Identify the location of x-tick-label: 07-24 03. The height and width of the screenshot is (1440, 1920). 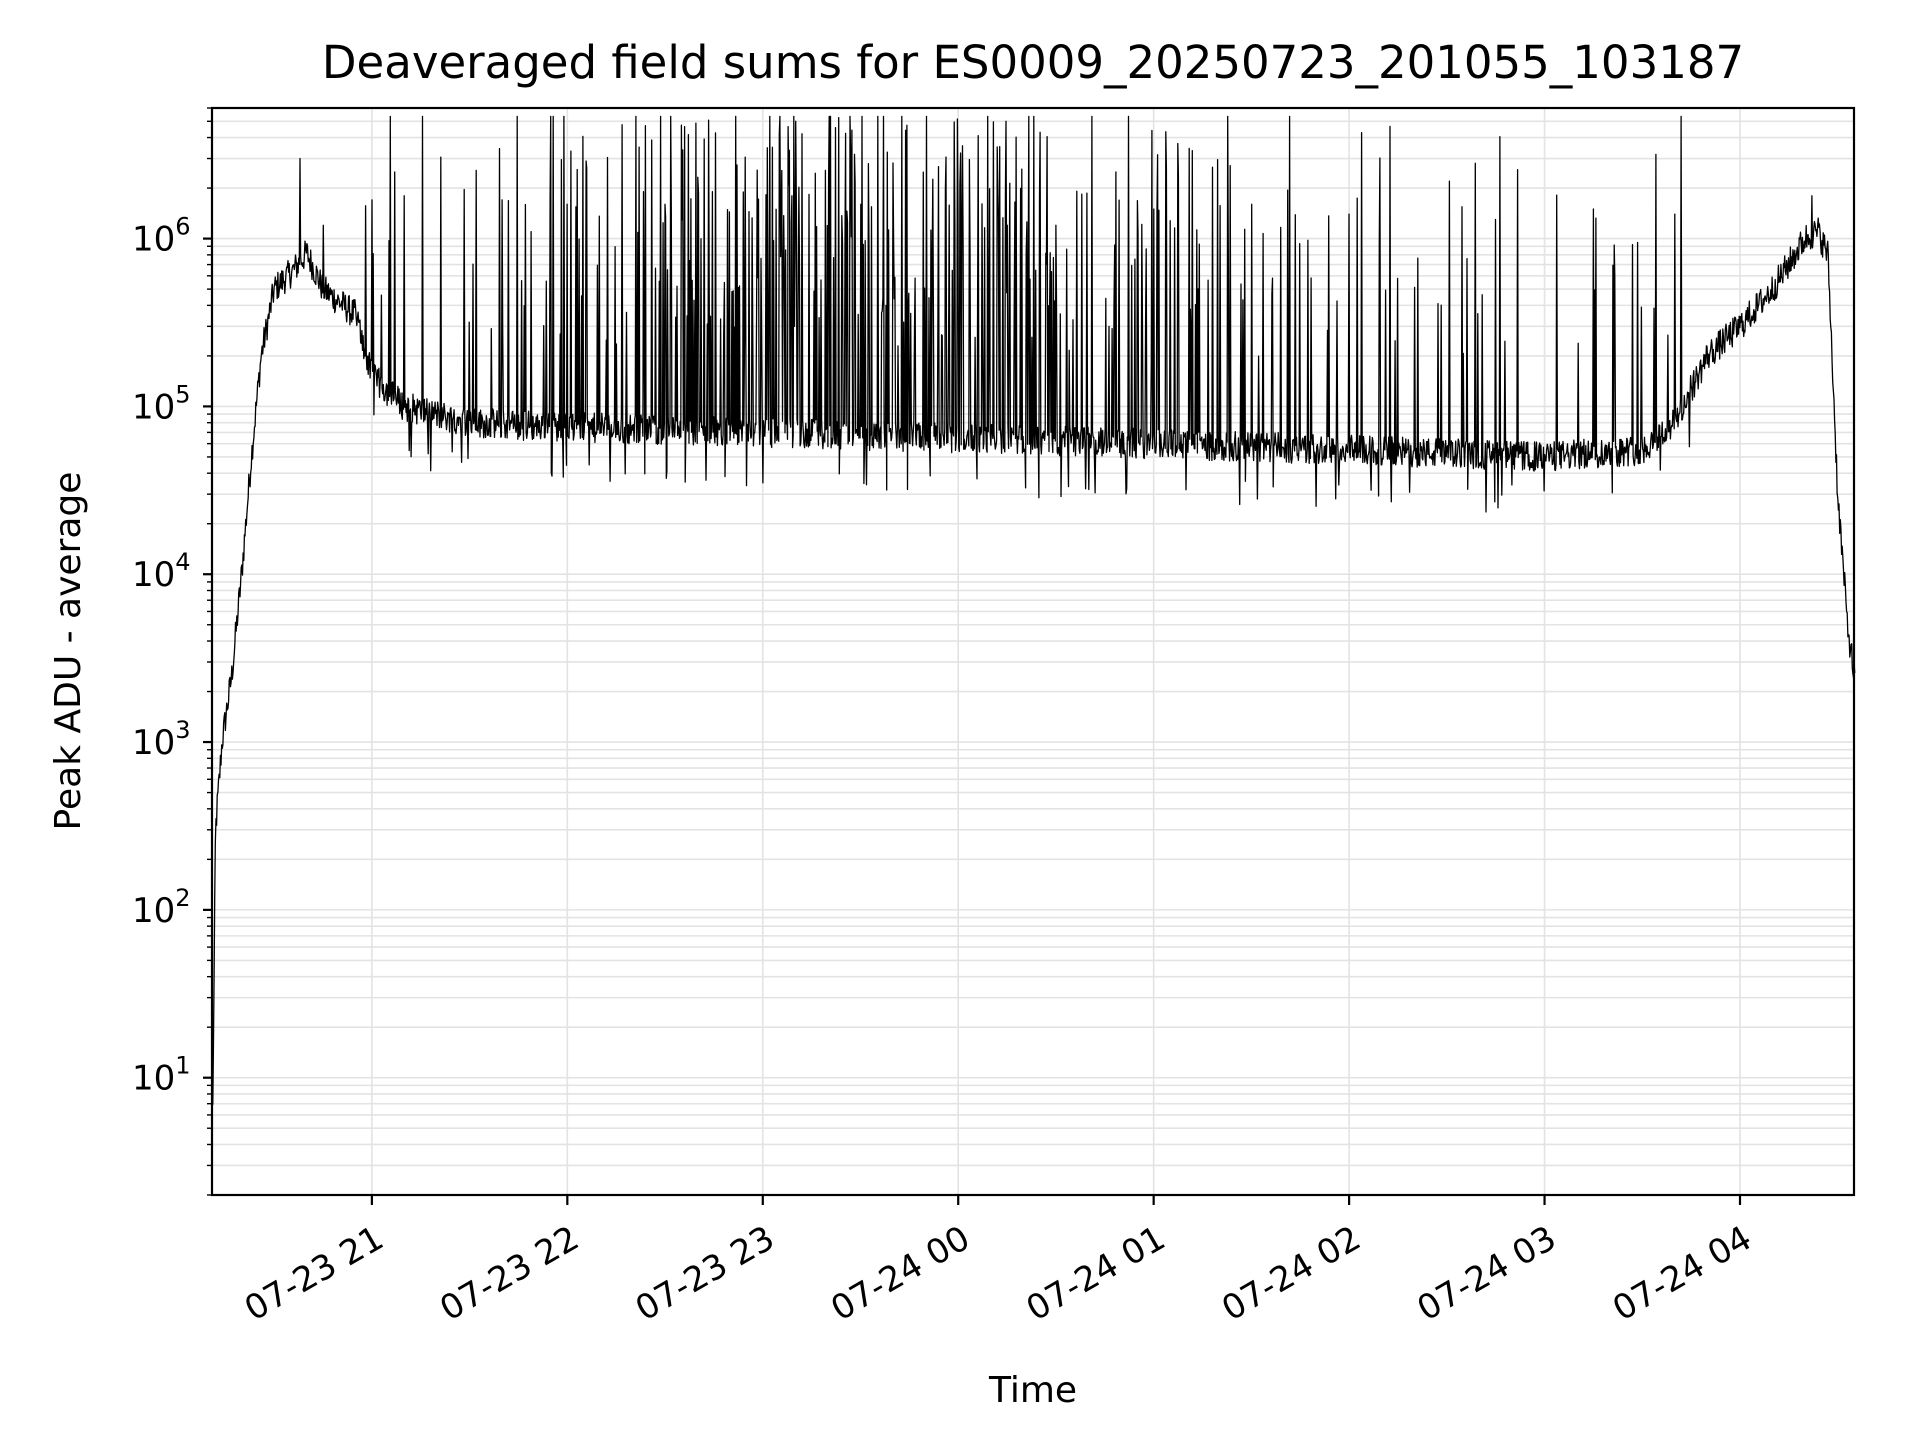
(1487, 1273).